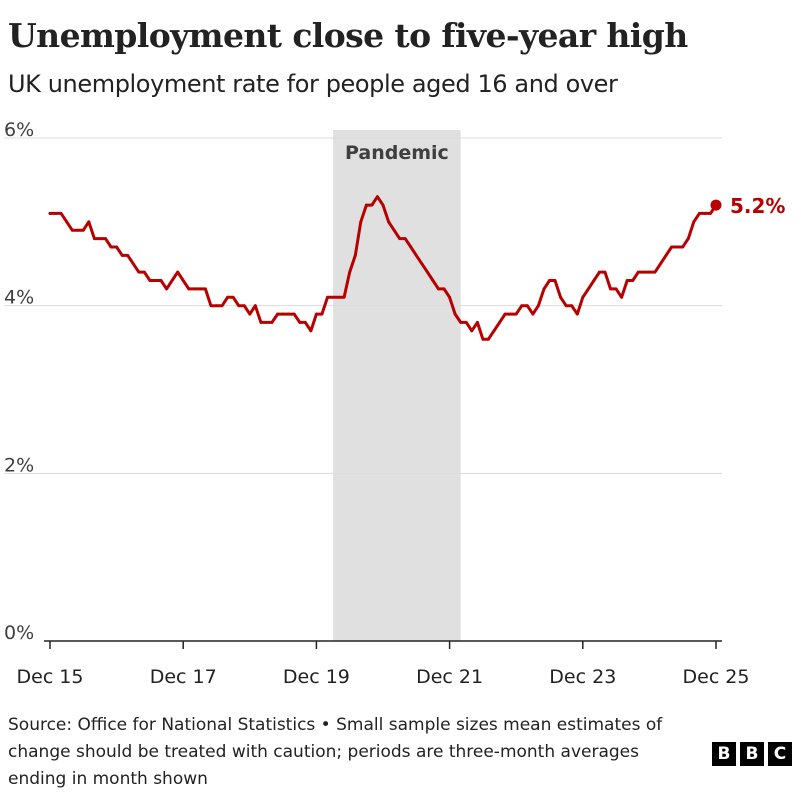  Describe the element at coordinates (50, 677) in the screenshot. I see `x-tick-label: Dec 15` at that location.